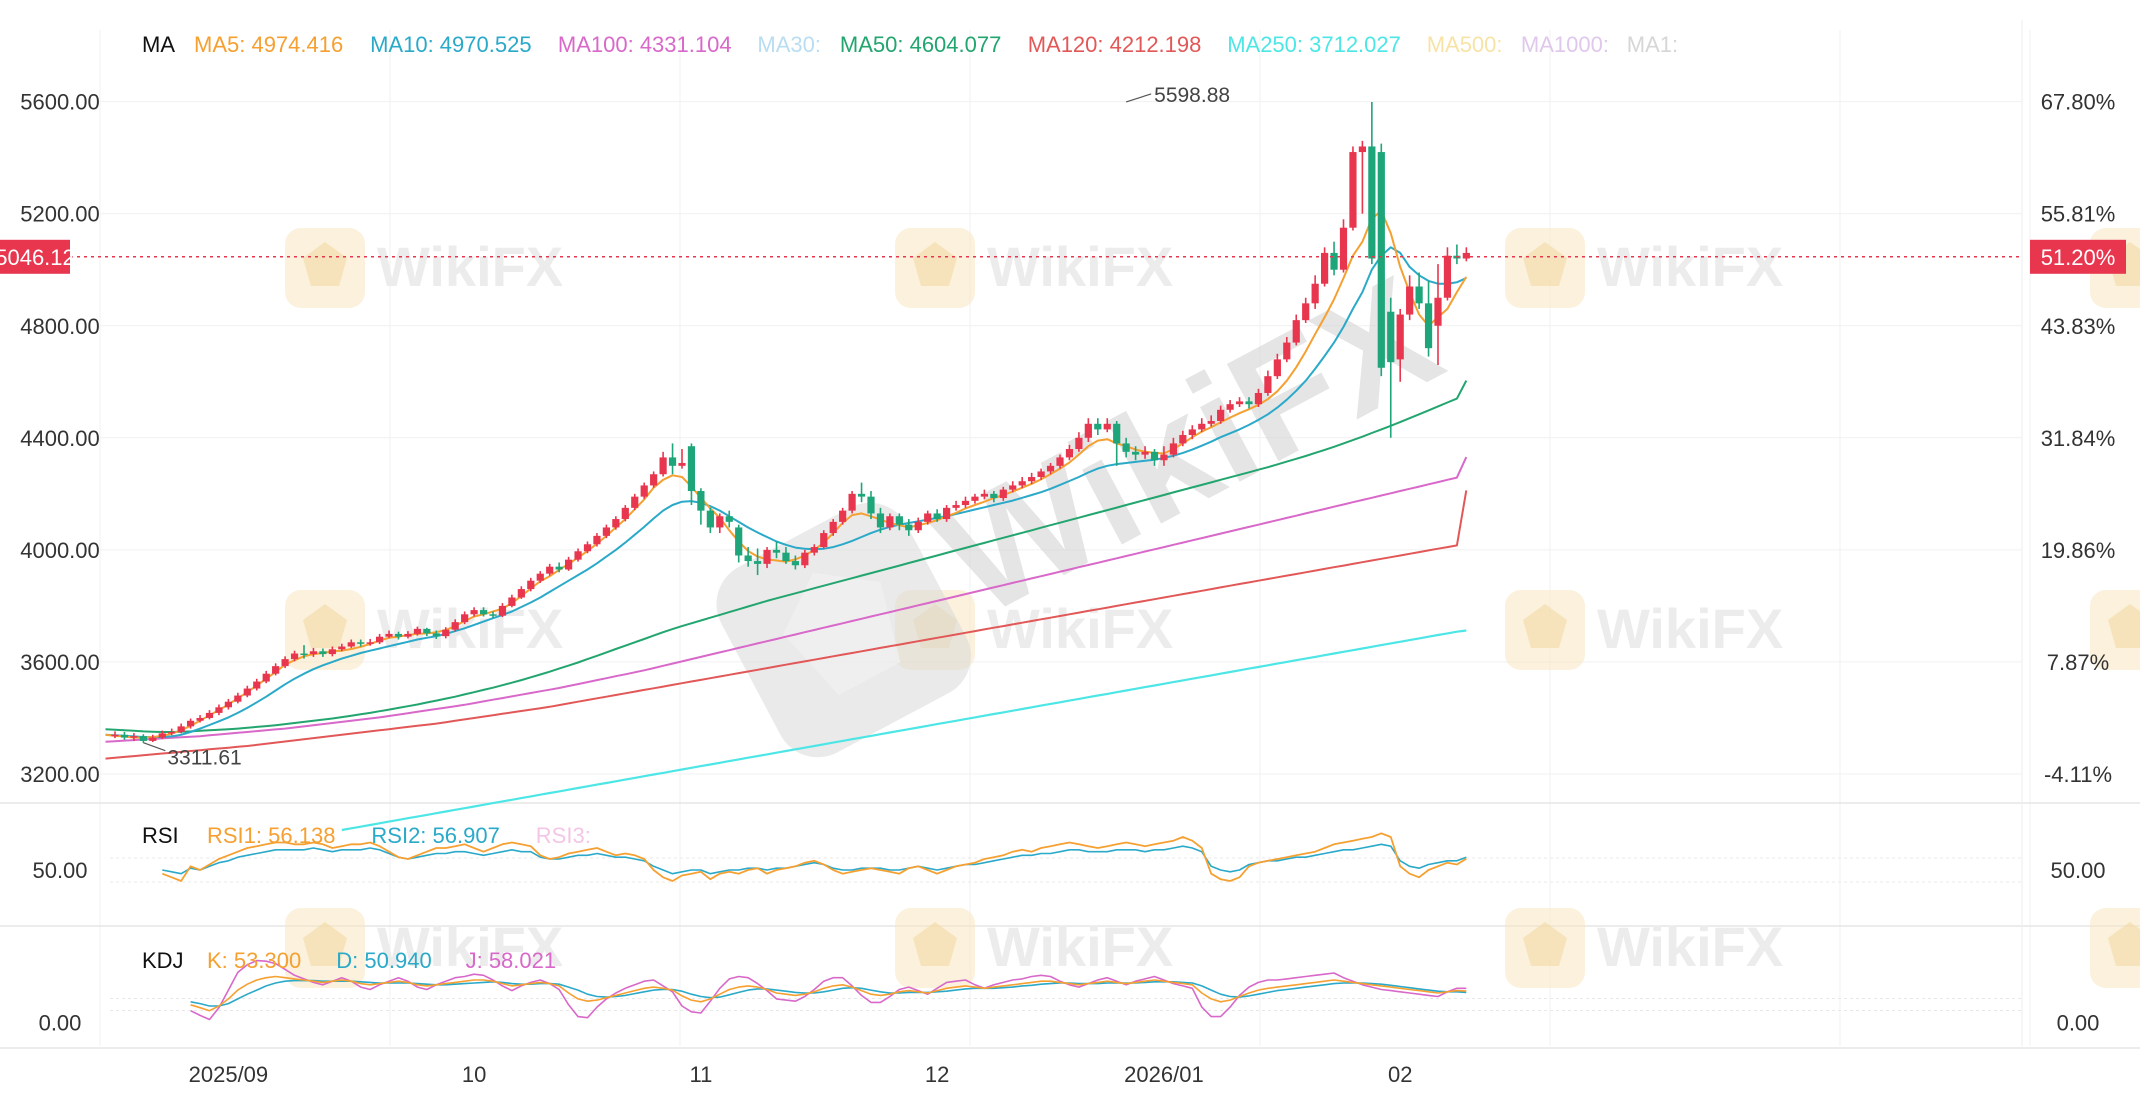  What do you see at coordinates (1652, 44) in the screenshot?
I see `ma-legend-item: MA1:` at bounding box center [1652, 44].